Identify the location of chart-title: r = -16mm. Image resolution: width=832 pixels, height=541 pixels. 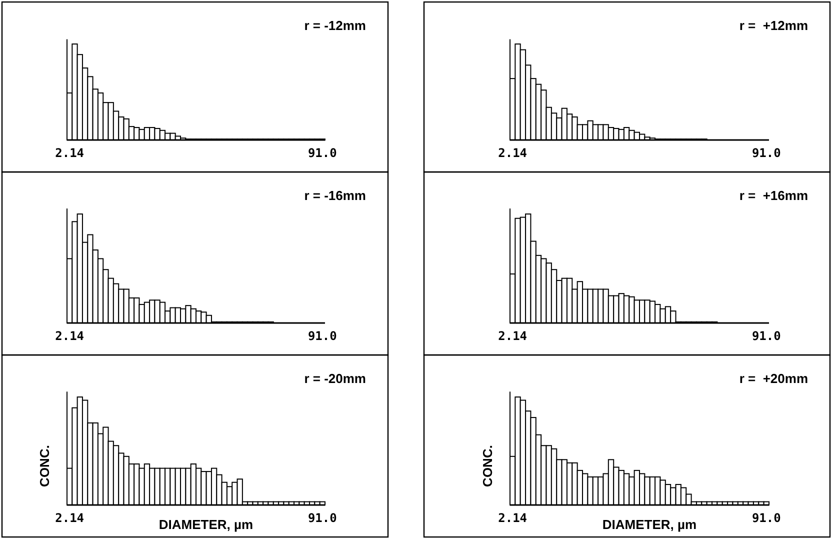
(335, 195).